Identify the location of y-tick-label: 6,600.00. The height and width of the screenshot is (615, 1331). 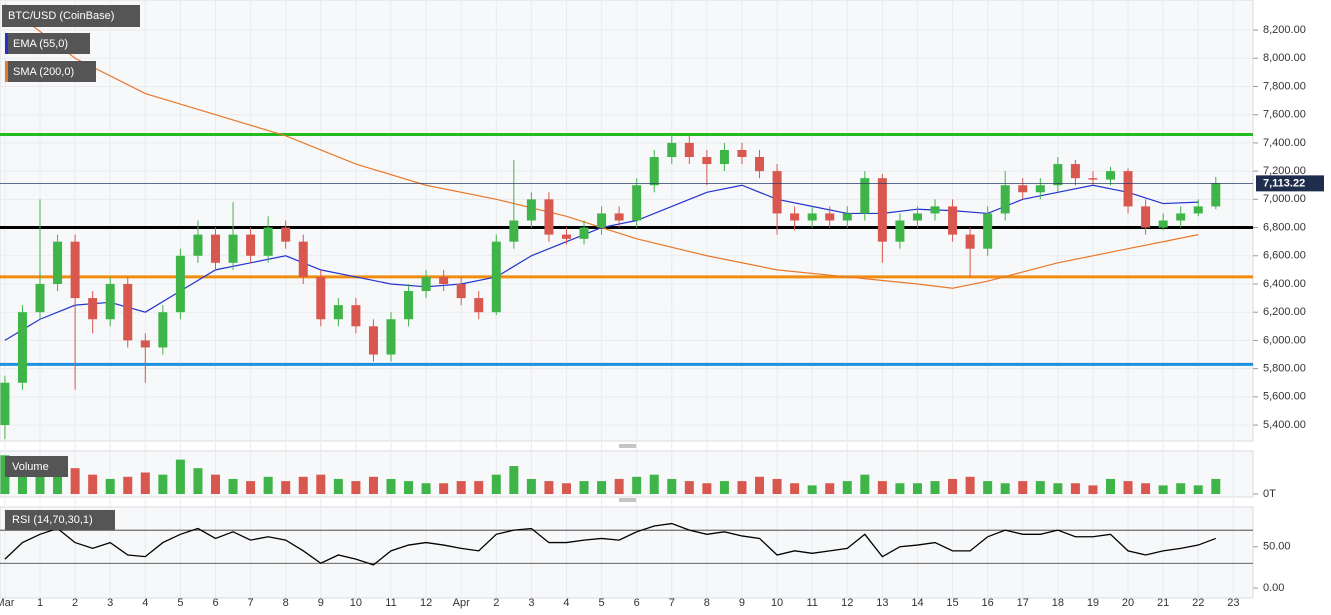
(1284, 256).